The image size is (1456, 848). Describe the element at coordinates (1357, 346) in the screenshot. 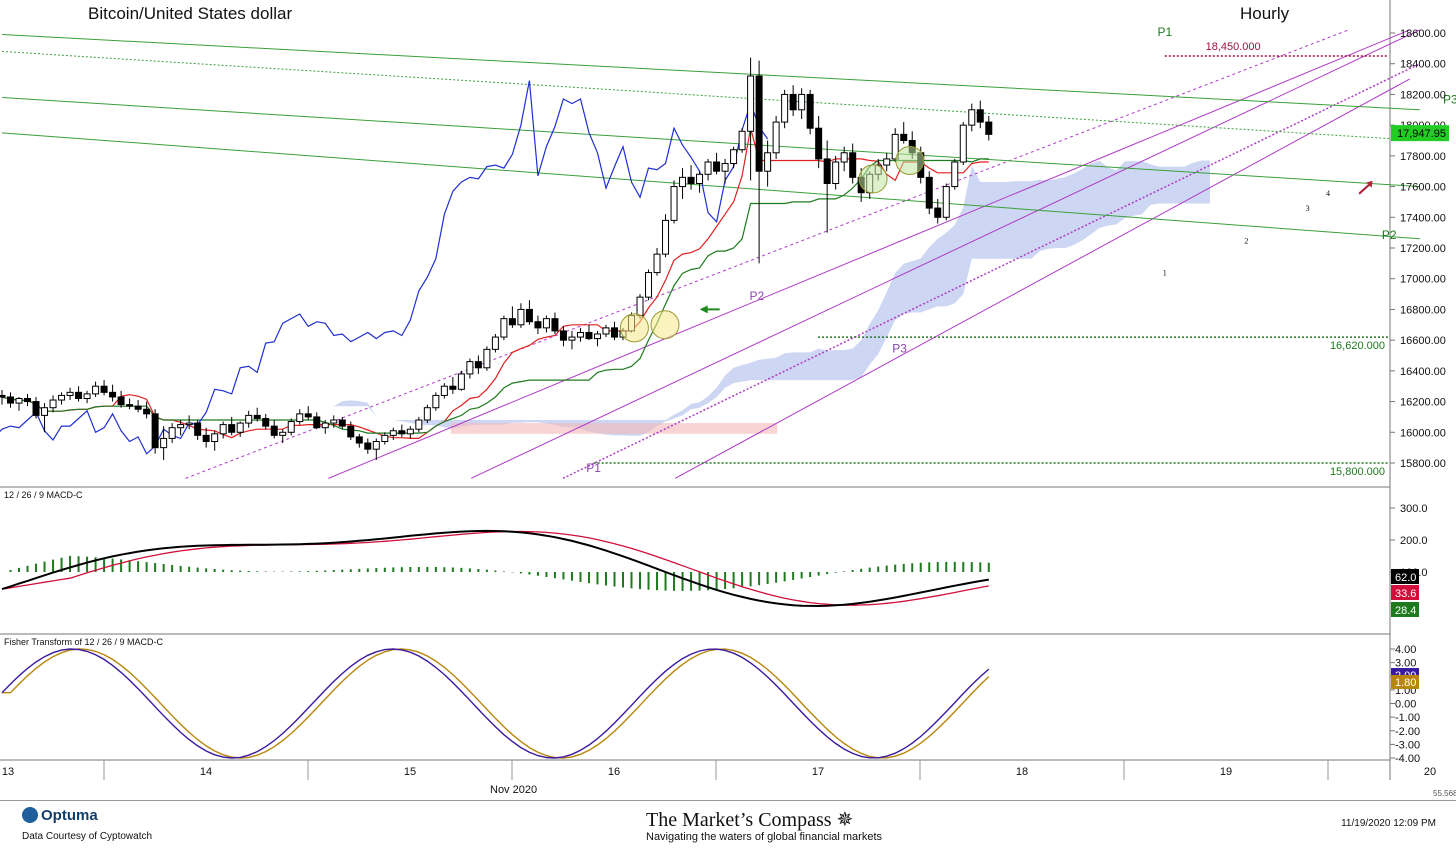

I see `level-label: 16,620.000` at that location.